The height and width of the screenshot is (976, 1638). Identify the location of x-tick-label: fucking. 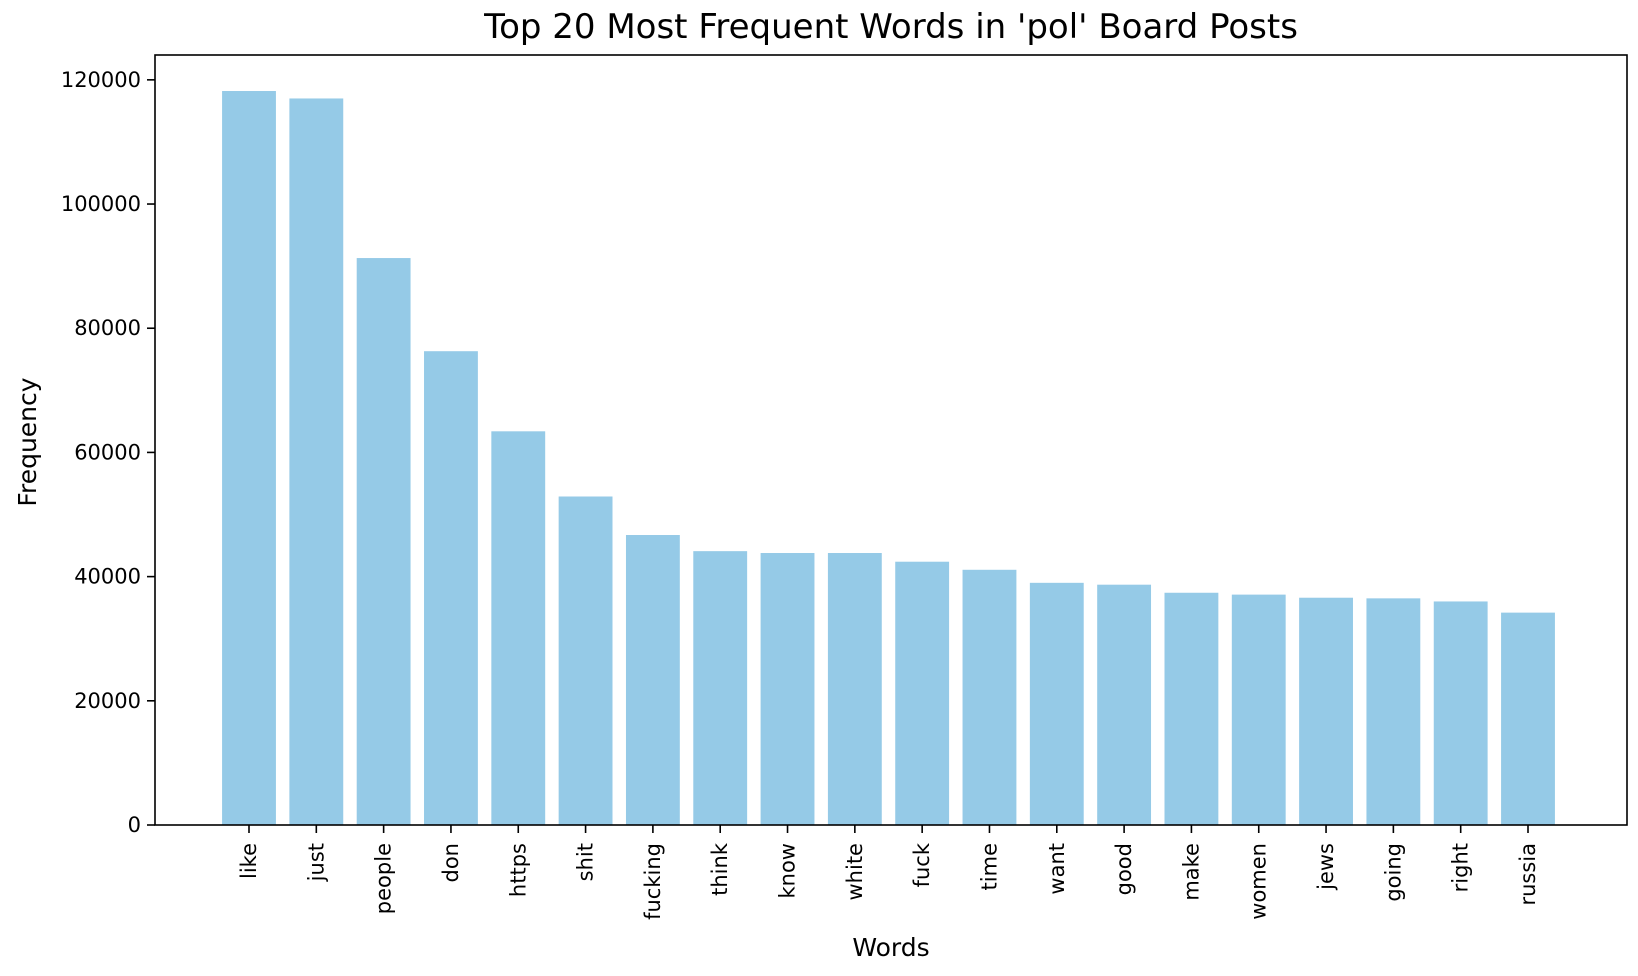
(653, 881).